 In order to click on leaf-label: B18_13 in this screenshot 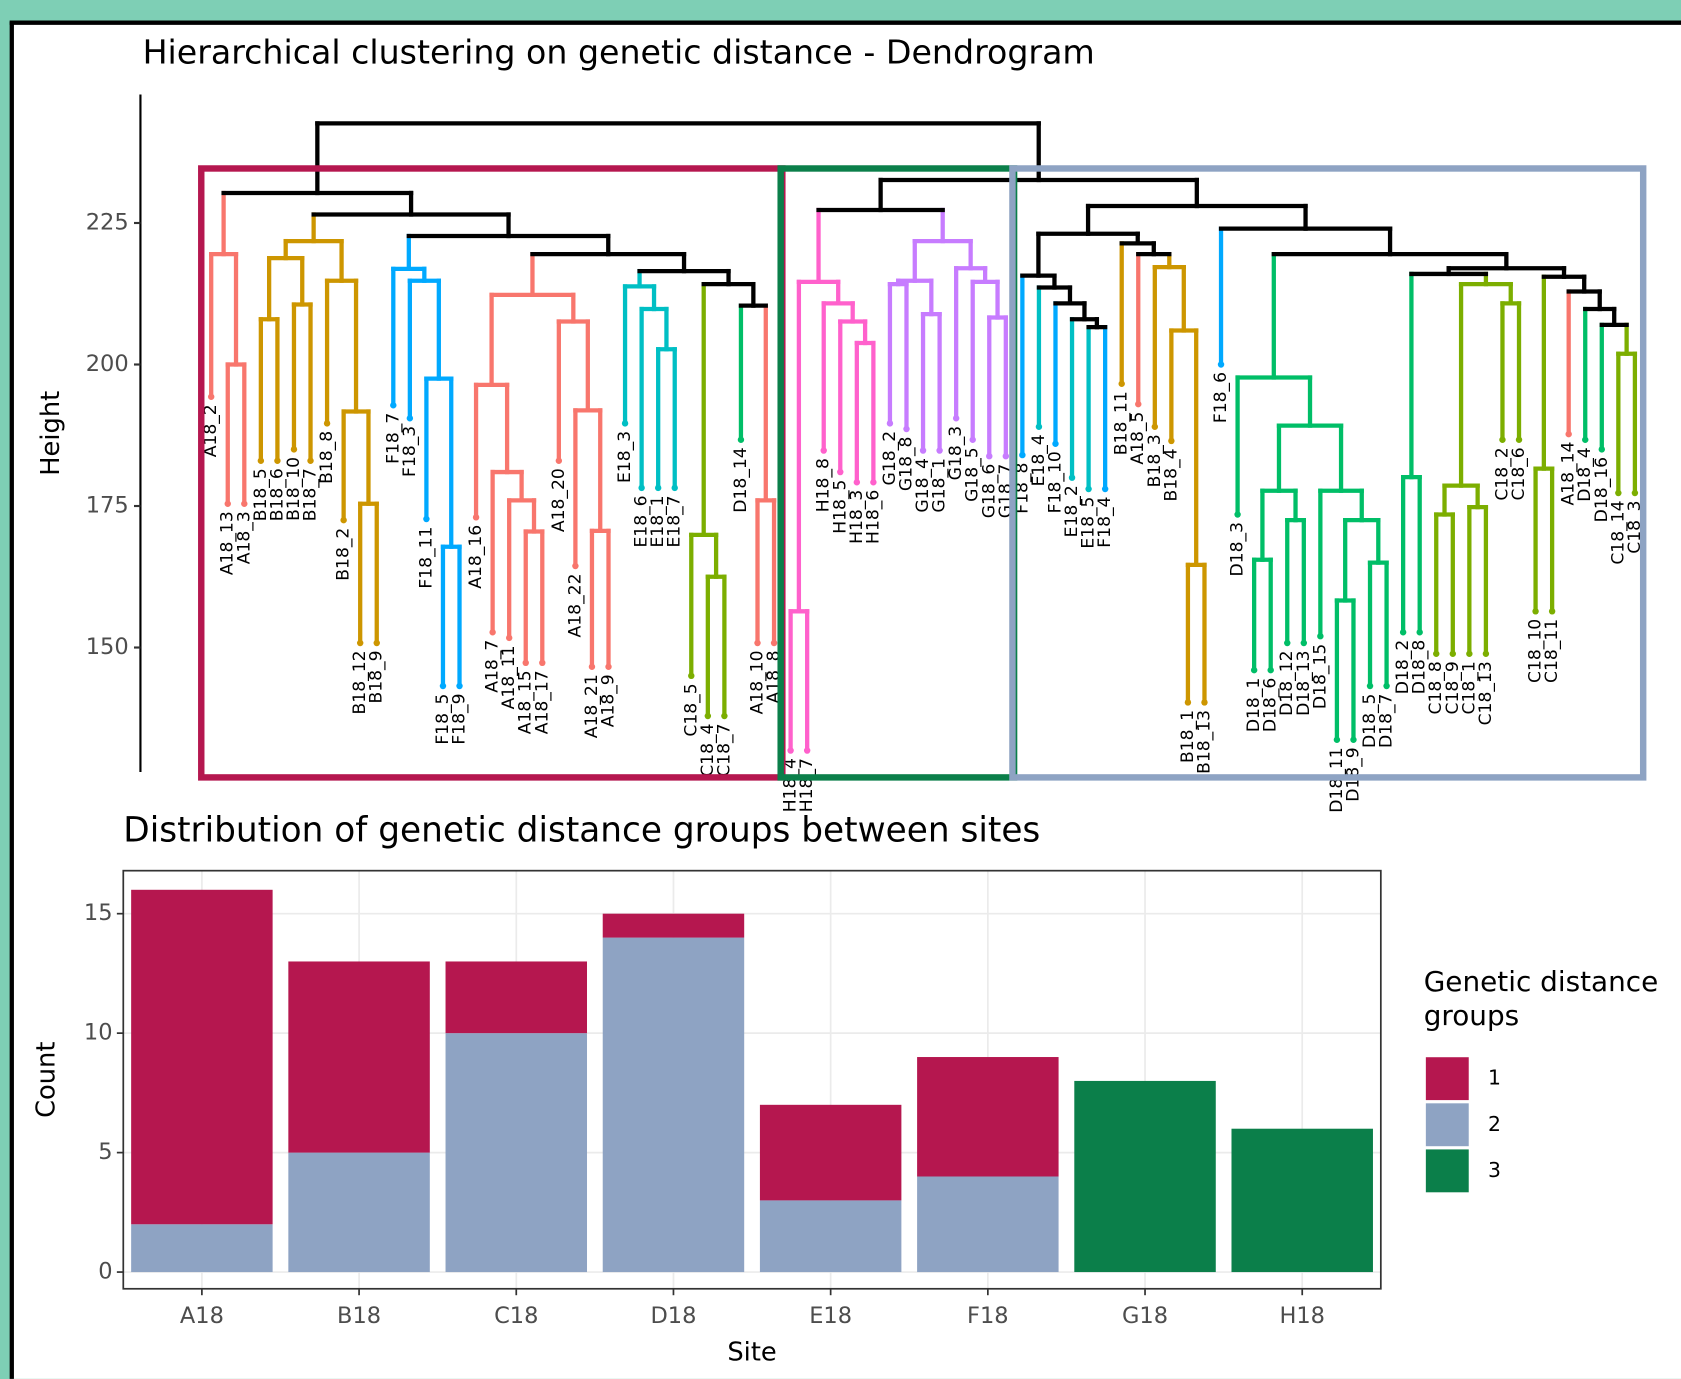, I will do `click(1204, 742)`.